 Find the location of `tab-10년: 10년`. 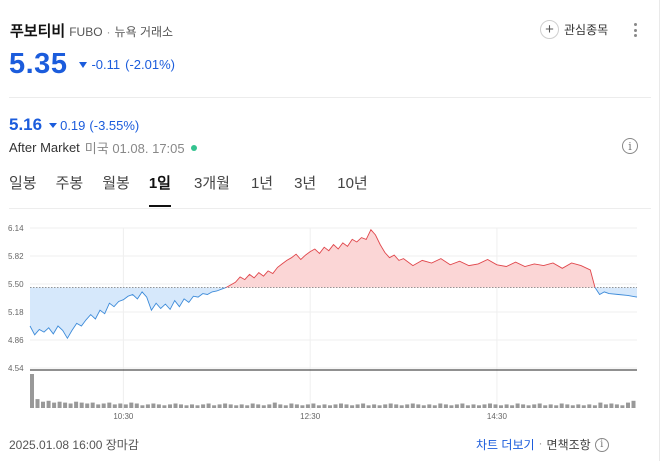

tab-10년: 10년 is located at coordinates (352, 183).